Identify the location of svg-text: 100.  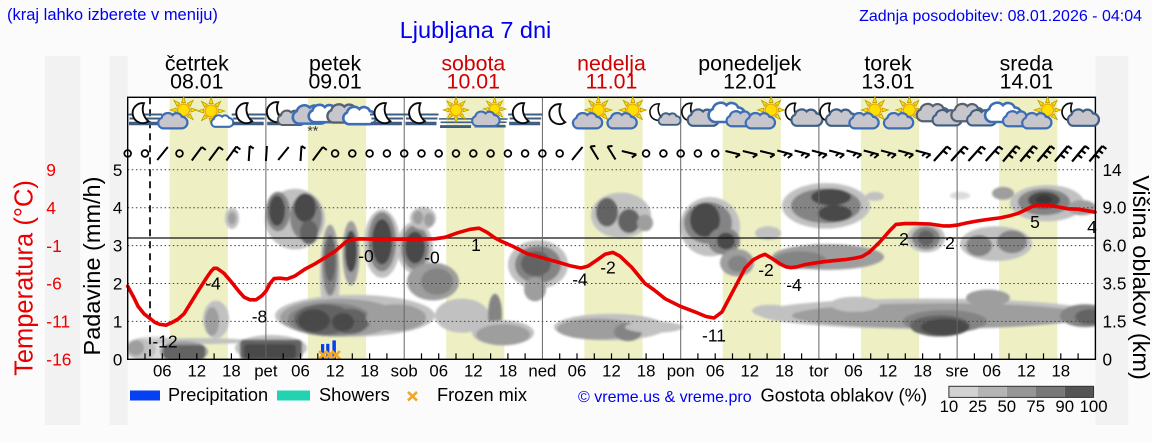
(1094, 406).